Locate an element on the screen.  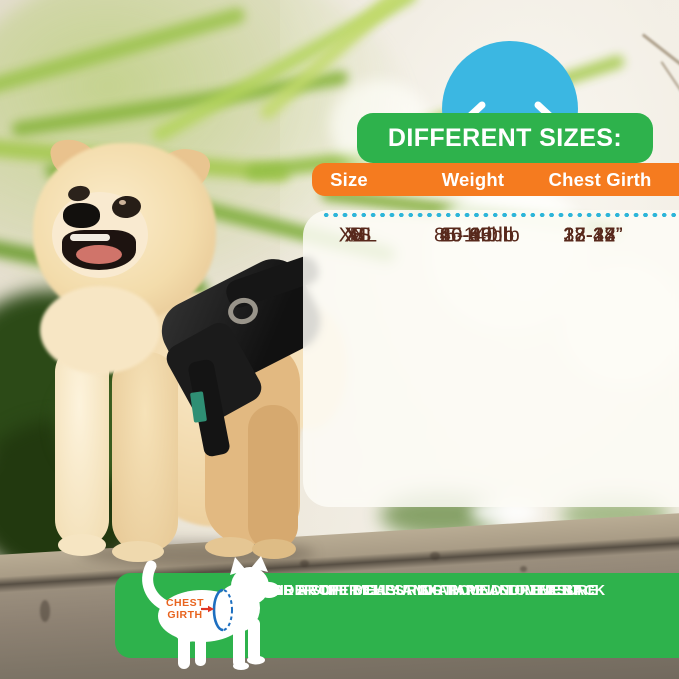
cell-size: XS is located at coordinates (358, 235).